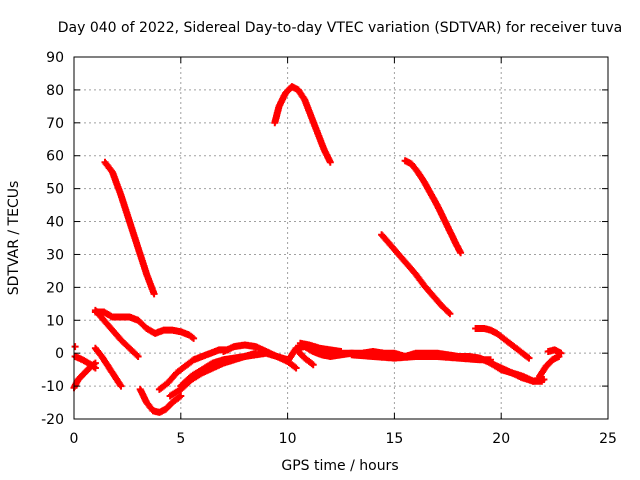 Image resolution: width=640 pixels, height=480 pixels. I want to click on series-arc-w, so click(549, 366).